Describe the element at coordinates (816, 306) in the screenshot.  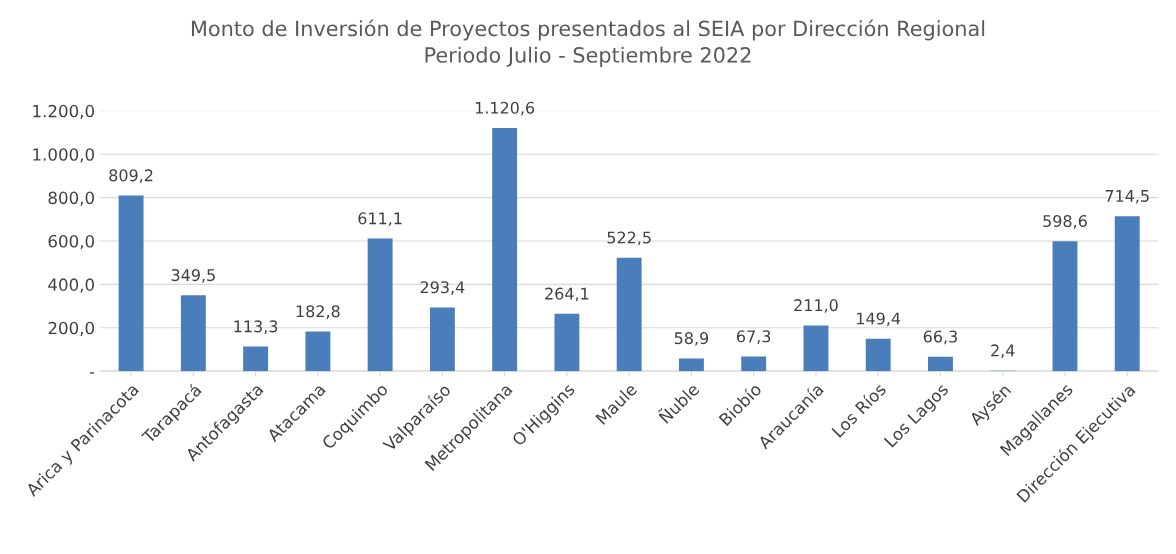
I see `data-label: 211,0` at that location.